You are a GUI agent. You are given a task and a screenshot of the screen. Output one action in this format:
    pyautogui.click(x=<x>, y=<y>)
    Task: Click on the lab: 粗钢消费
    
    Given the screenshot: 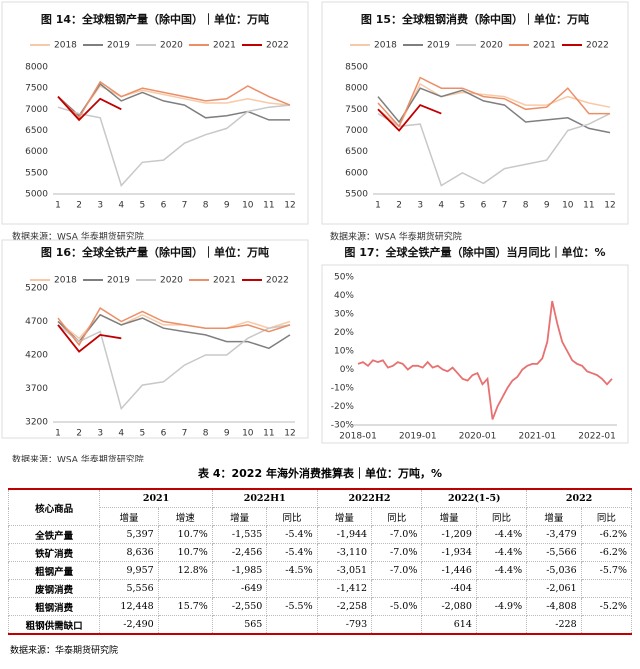 What is the action you would take?
    pyautogui.click(x=54, y=606)
    